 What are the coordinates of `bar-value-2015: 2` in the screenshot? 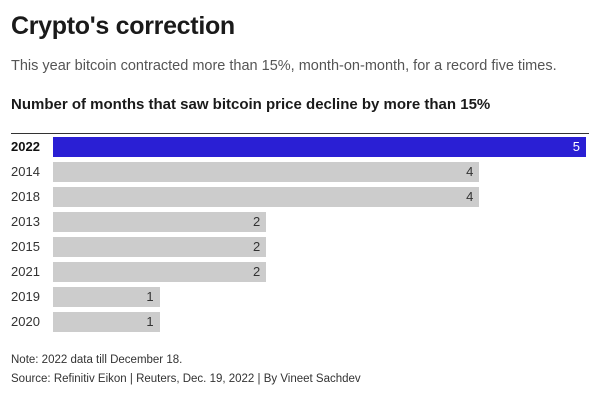 It's located at (256, 246).